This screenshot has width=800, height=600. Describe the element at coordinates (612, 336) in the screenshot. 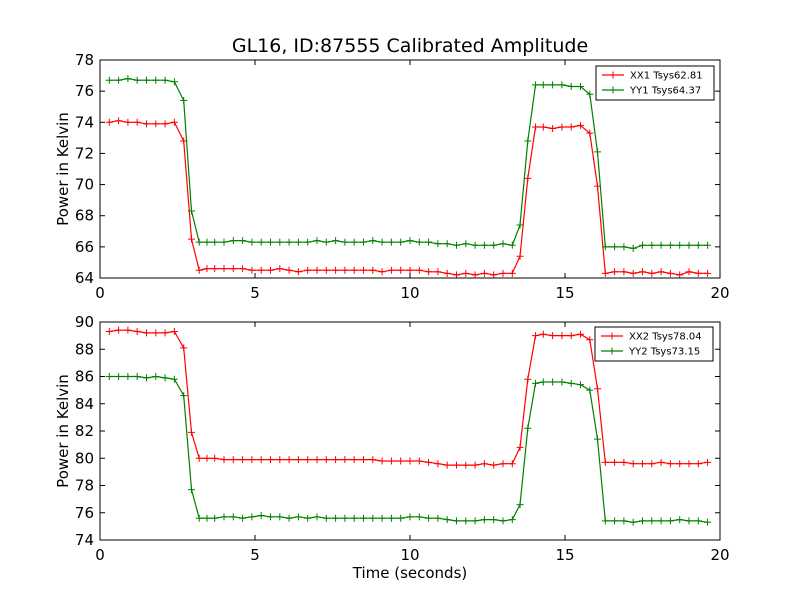

I see `legend-marker` at that location.